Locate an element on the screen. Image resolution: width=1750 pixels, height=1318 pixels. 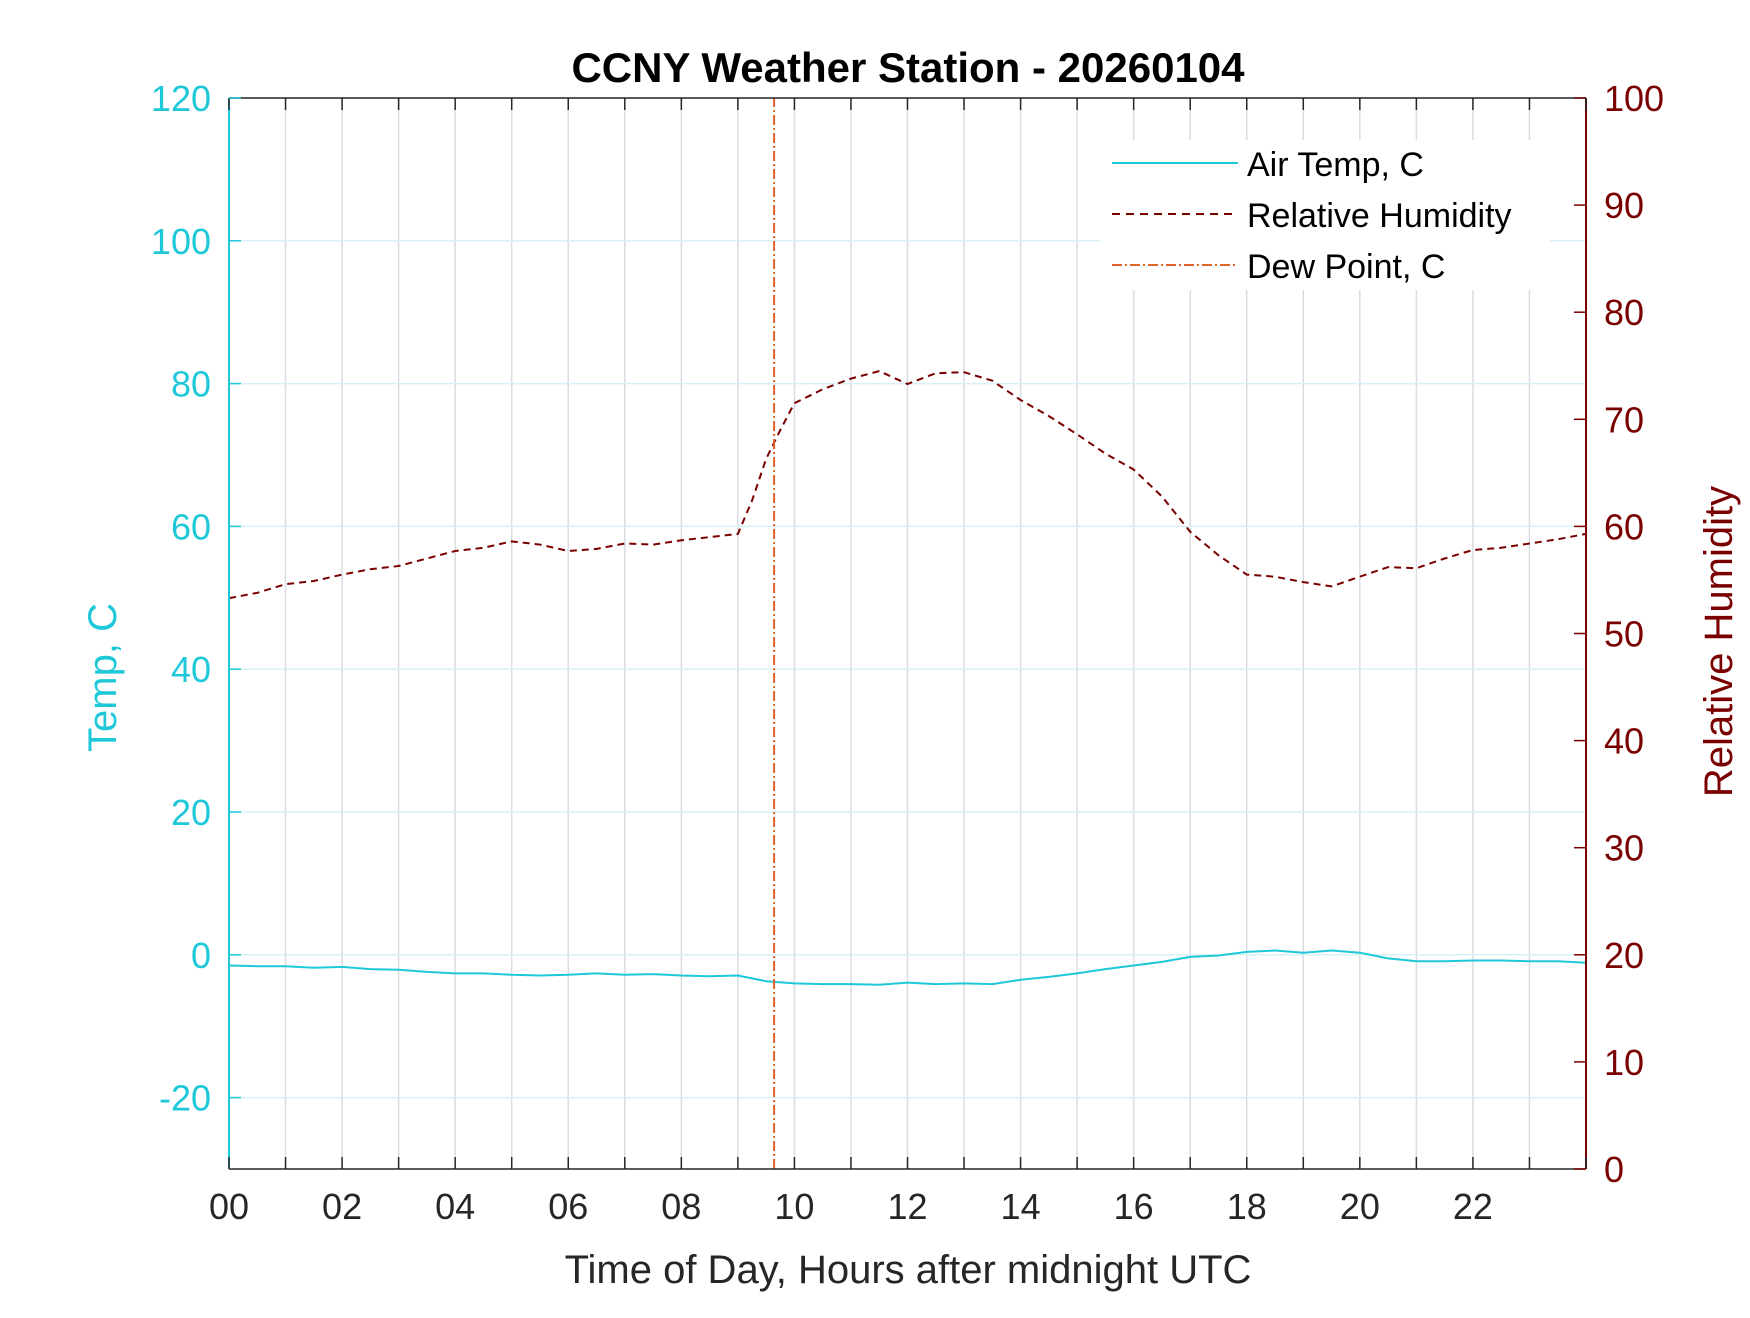
series-relative-humidity-line is located at coordinates (907, 485).